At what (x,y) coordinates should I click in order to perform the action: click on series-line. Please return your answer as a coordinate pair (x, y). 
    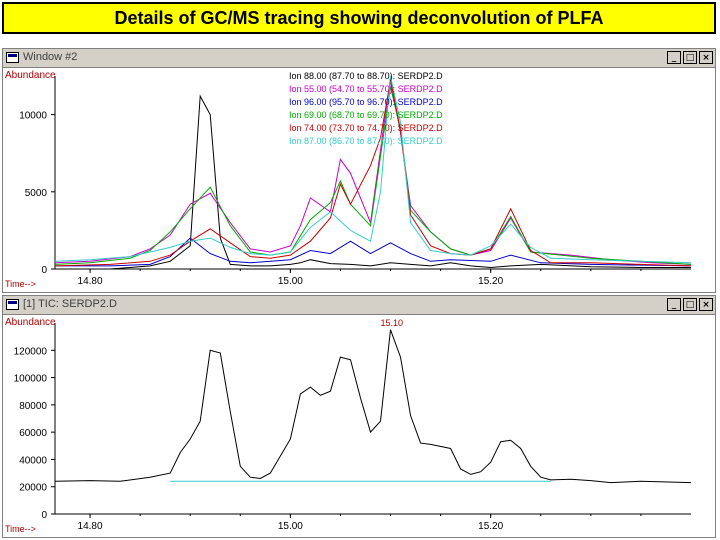
    Looking at the image, I should click on (373, 252).